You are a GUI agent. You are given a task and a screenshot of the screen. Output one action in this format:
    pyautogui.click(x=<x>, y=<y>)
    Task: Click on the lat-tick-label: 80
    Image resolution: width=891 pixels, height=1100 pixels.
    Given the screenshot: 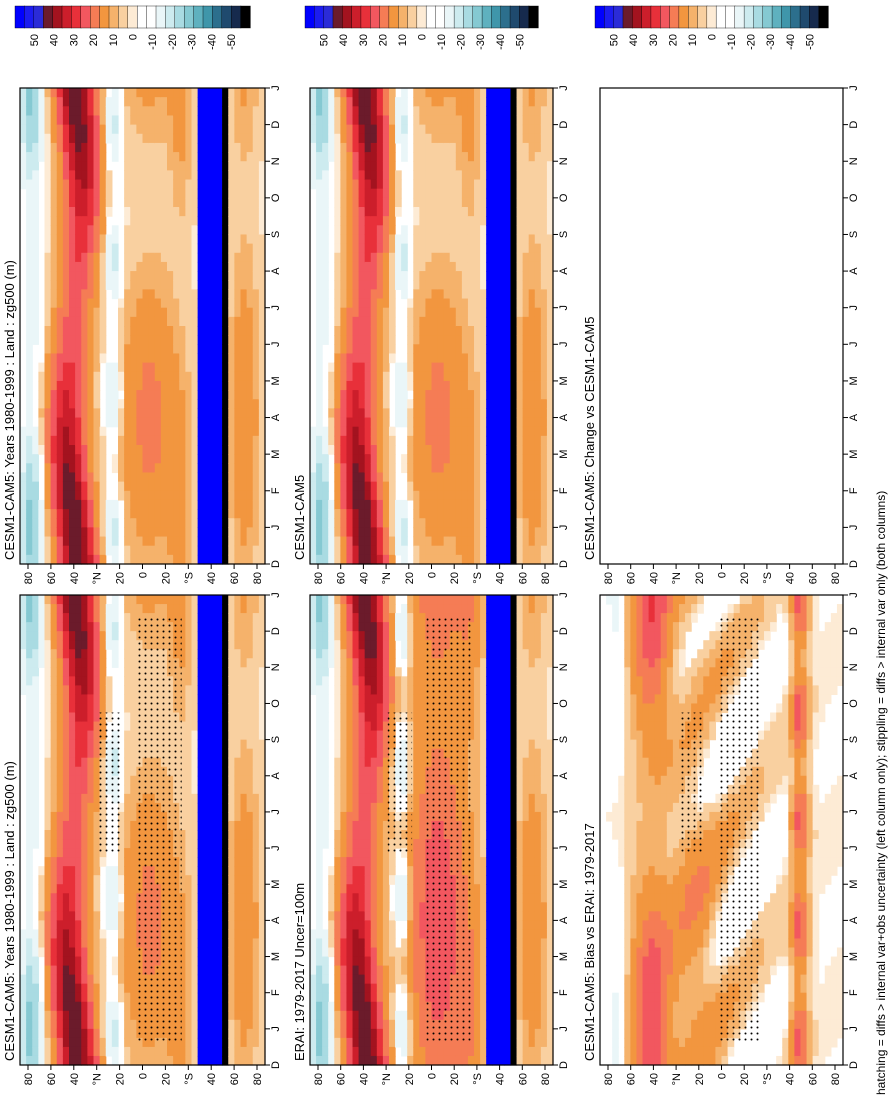 What is the action you would take?
    pyautogui.click(x=29, y=578)
    